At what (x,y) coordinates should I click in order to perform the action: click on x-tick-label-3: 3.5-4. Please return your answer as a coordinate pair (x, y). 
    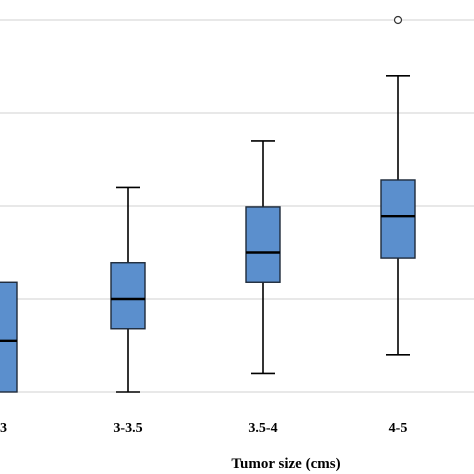
    Looking at the image, I should click on (262, 428).